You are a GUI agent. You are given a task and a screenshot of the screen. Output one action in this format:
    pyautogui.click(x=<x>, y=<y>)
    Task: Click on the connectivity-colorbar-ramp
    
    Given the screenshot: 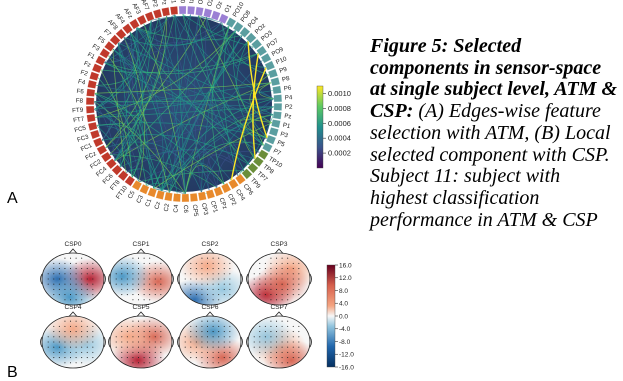 What is the action you would take?
    pyautogui.click(x=320, y=127)
    